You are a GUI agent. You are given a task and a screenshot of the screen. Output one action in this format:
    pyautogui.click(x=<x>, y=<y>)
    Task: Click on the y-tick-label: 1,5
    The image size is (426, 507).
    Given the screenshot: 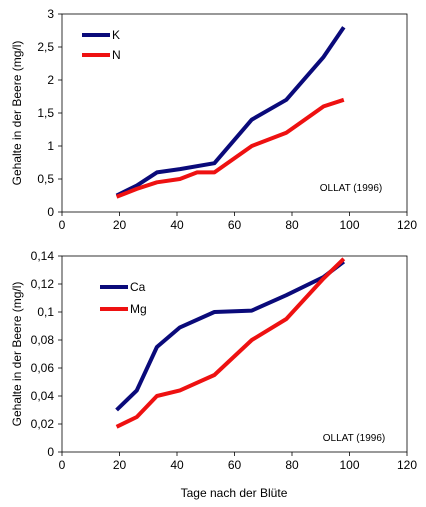 What is the action you would take?
    pyautogui.click(x=45, y=113)
    